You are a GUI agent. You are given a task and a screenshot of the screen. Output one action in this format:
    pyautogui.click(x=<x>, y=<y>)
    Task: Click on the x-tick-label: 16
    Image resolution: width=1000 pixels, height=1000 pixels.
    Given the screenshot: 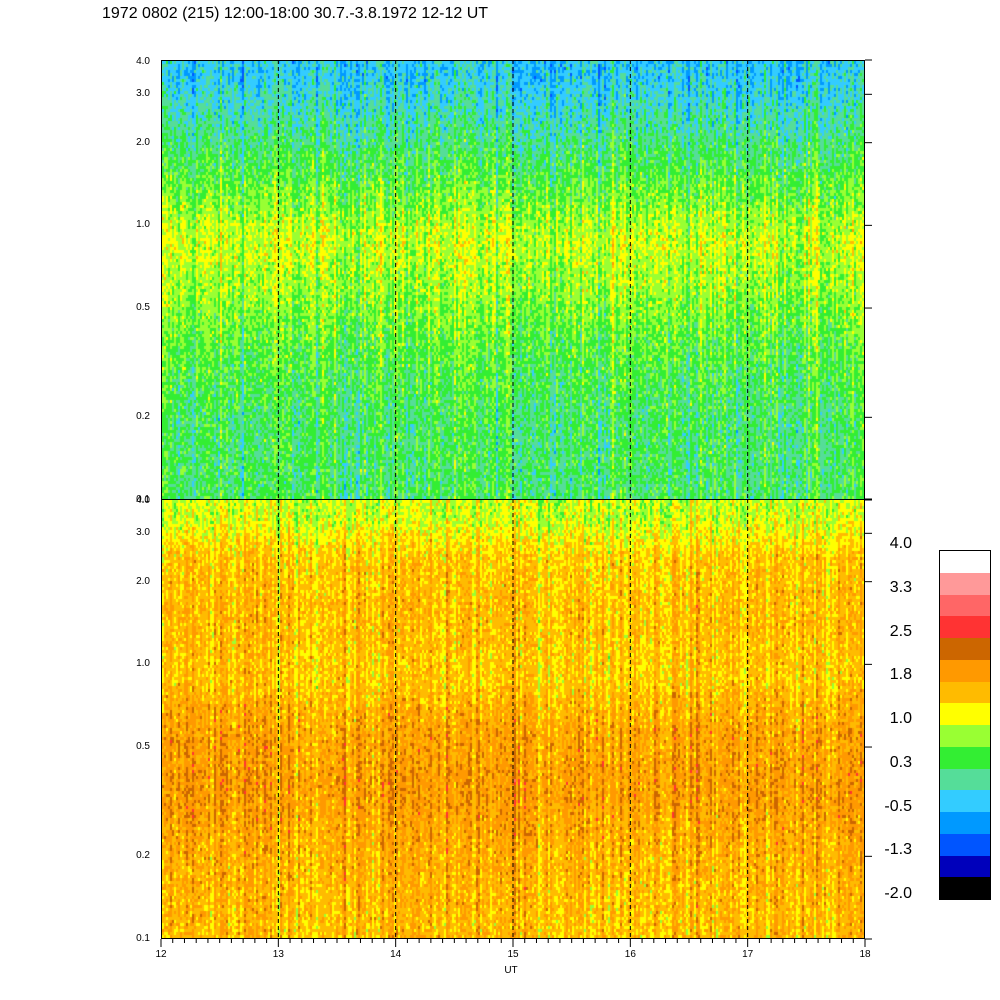 What is the action you would take?
    pyautogui.click(x=630, y=954)
    